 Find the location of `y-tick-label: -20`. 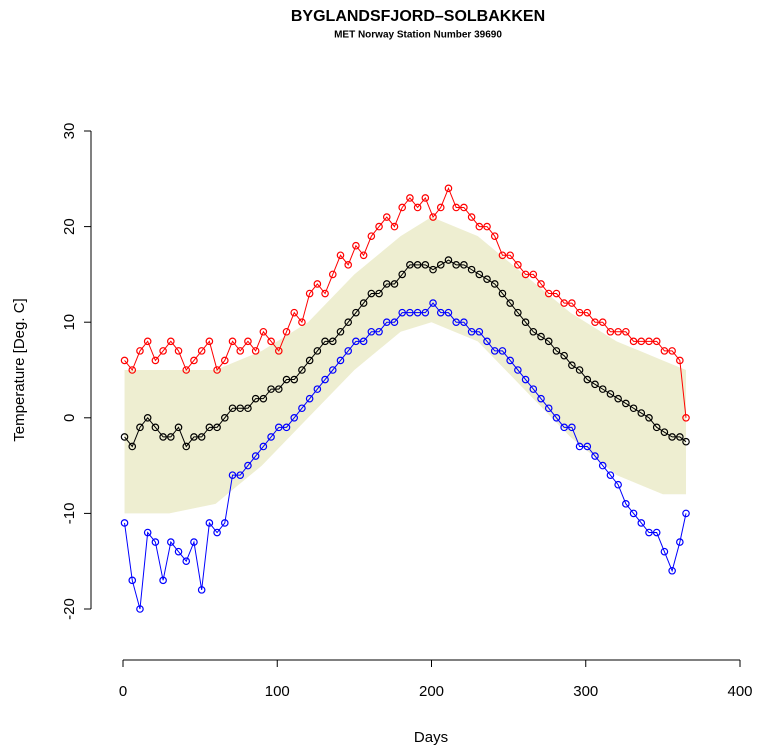

y-tick-label: -20 is located at coordinates (69, 609).